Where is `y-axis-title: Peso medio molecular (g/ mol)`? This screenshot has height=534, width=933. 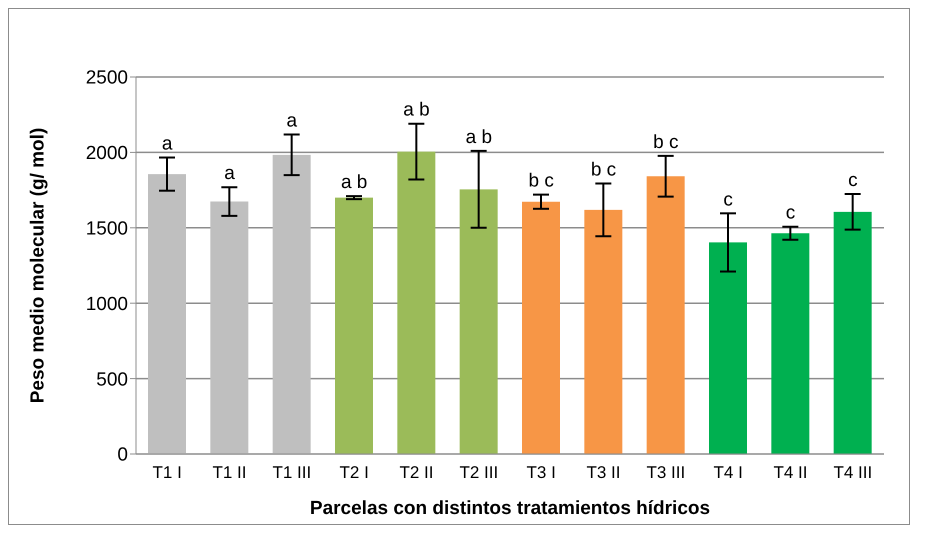
y-axis-title: Peso medio molecular (g/ mol) is located at coordinates (38, 266).